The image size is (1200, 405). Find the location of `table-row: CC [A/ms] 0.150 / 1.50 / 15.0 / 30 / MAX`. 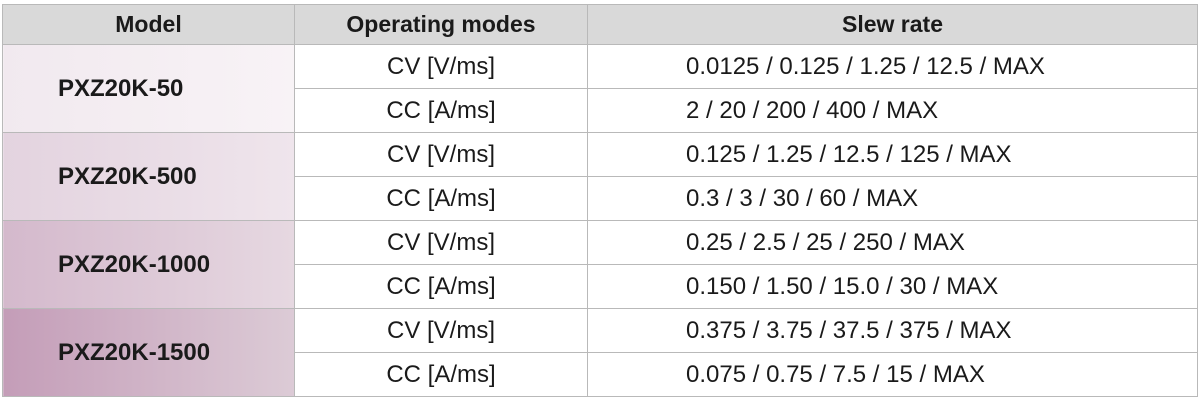

table-row: CC [A/ms] 0.150 / 1.50 / 15.0 / 30 / MAX is located at coordinates (600, 286).